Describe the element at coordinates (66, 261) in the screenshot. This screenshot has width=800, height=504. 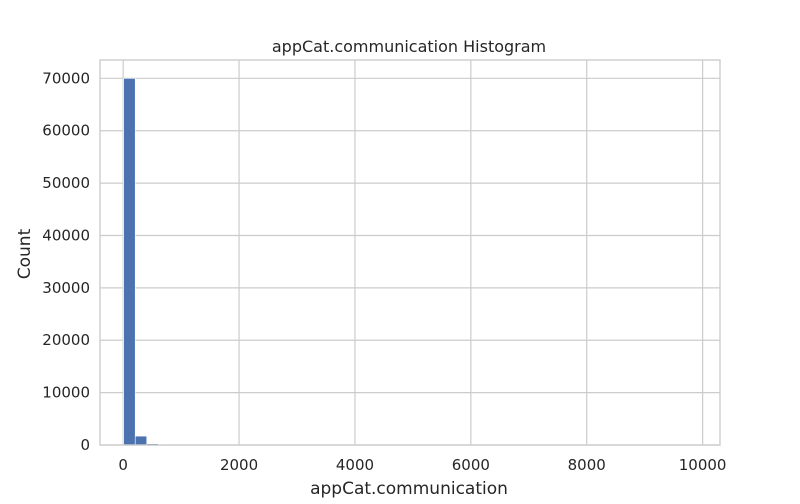
I see `y-tick-labels: 0 10000 20000 30000 40000 50000 60000 70000` at that location.